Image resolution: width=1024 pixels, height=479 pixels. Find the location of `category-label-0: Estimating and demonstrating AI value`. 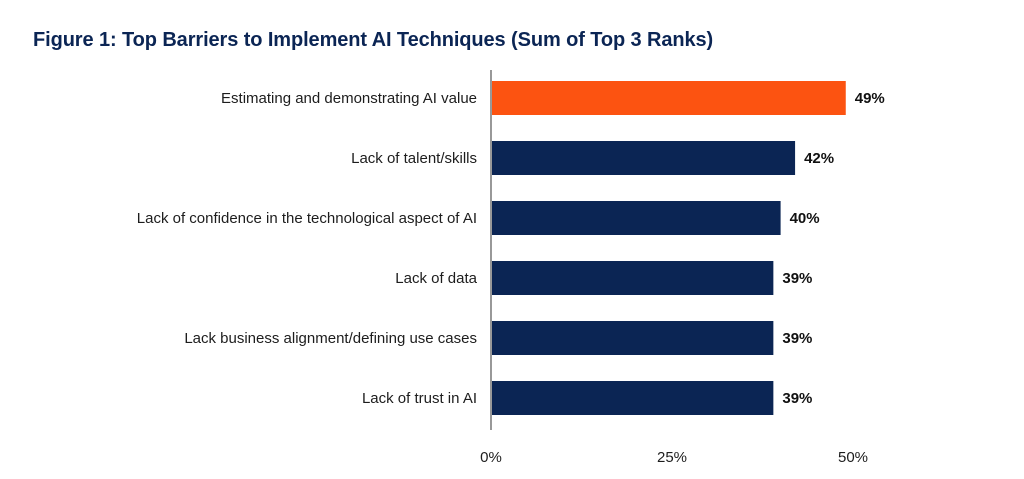

category-label-0: Estimating and demonstrating AI value is located at coordinates (349, 98).